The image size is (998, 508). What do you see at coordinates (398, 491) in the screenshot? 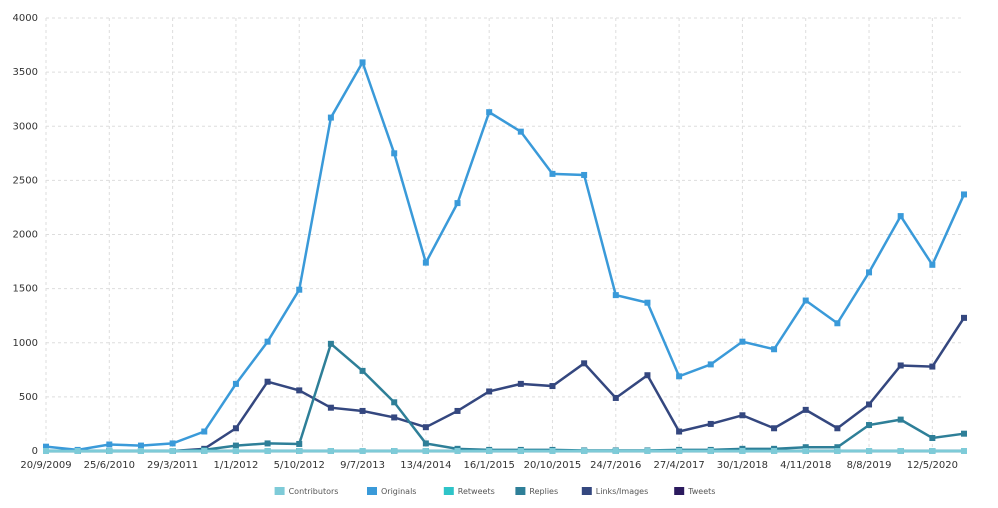
I see `legend-label: Originals` at bounding box center [398, 491].